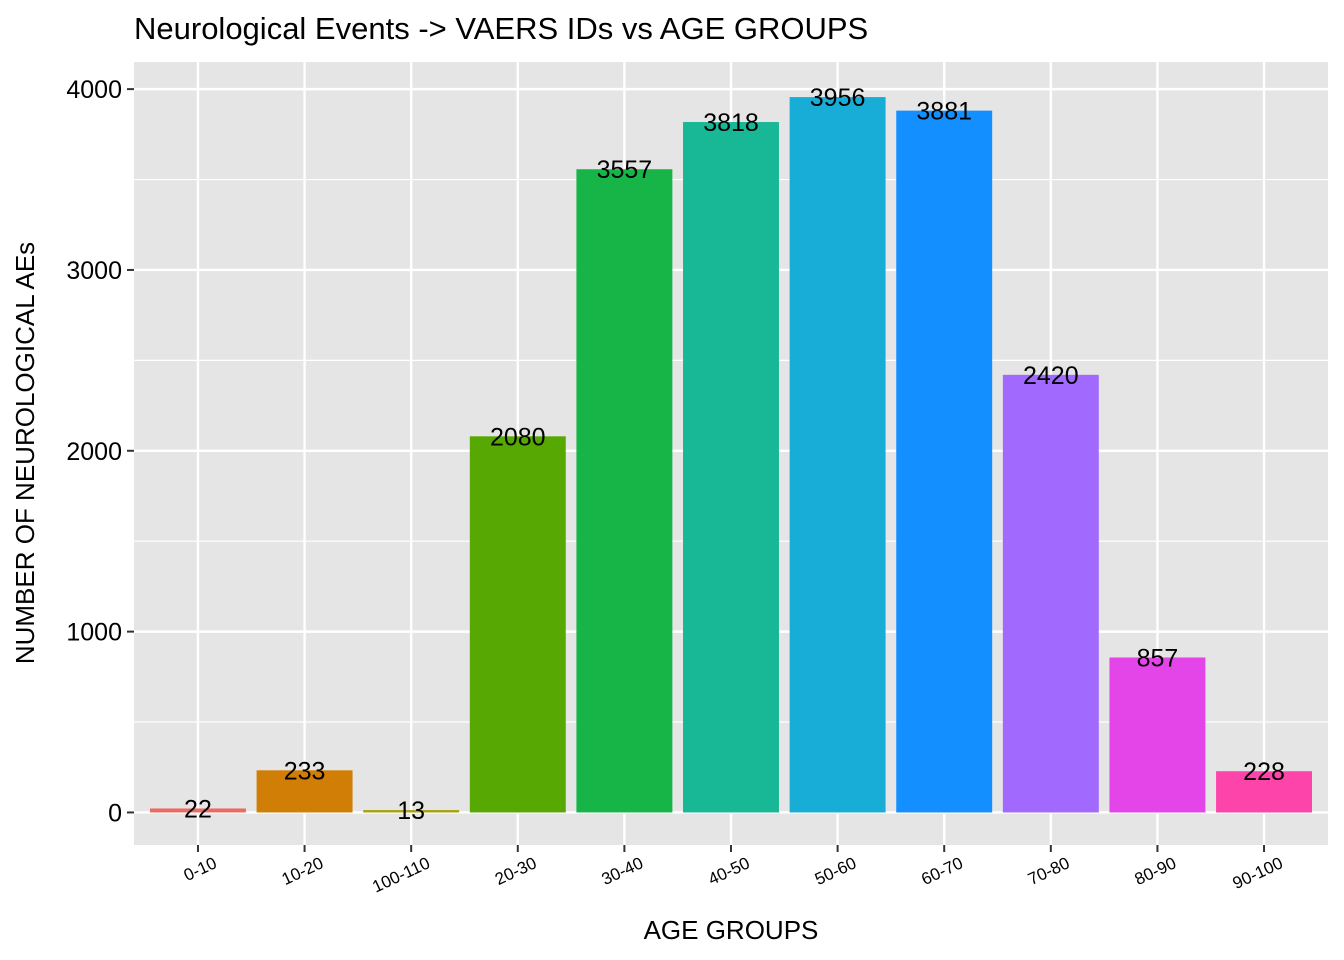 This screenshot has width=1344, height=960. Describe the element at coordinates (728, 871) in the screenshot. I see `x-tick-label-40-50: 40-50` at that location.